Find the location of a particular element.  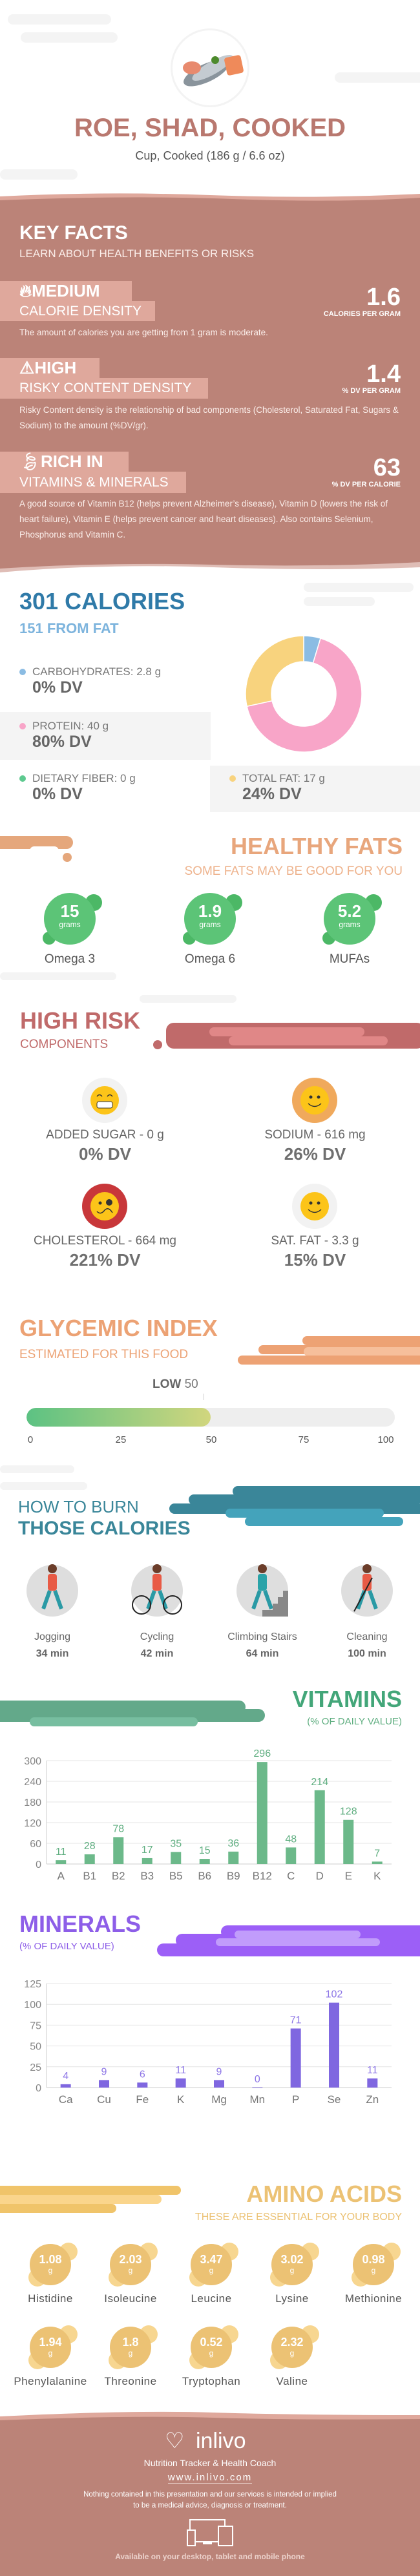

glycemic-tick-label: 50 is located at coordinates (211, 1439).